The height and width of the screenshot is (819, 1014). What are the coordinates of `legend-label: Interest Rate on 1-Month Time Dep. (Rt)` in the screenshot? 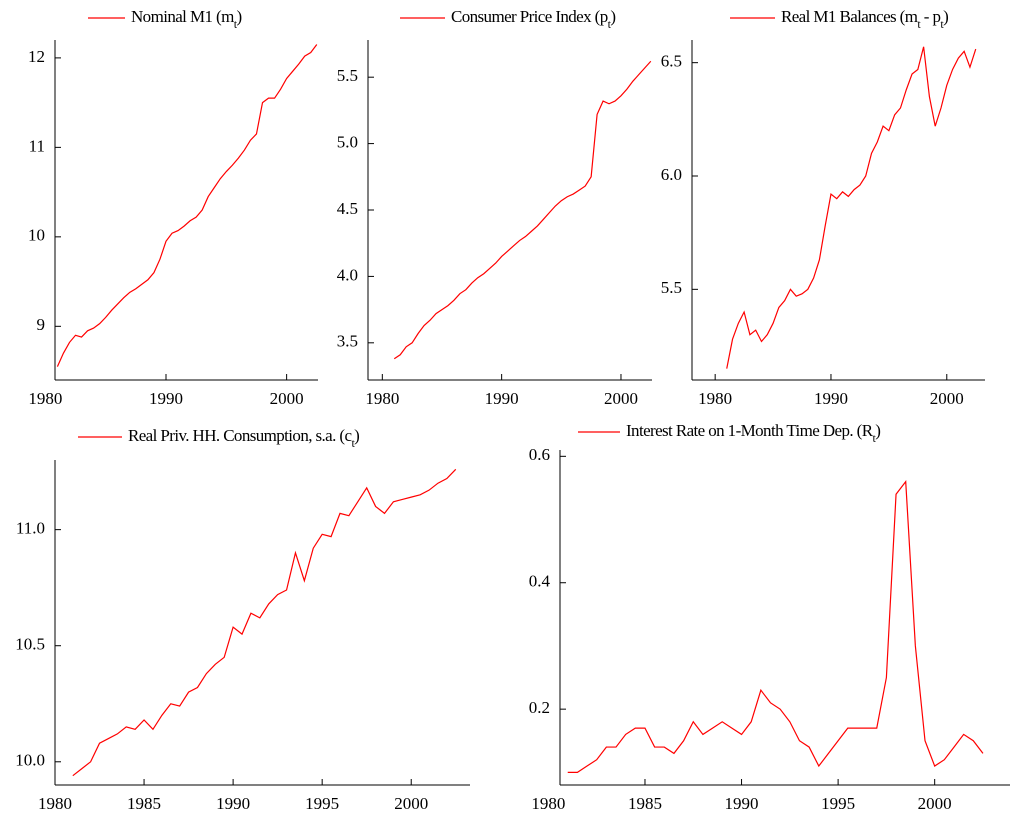 It's located at (753, 433).